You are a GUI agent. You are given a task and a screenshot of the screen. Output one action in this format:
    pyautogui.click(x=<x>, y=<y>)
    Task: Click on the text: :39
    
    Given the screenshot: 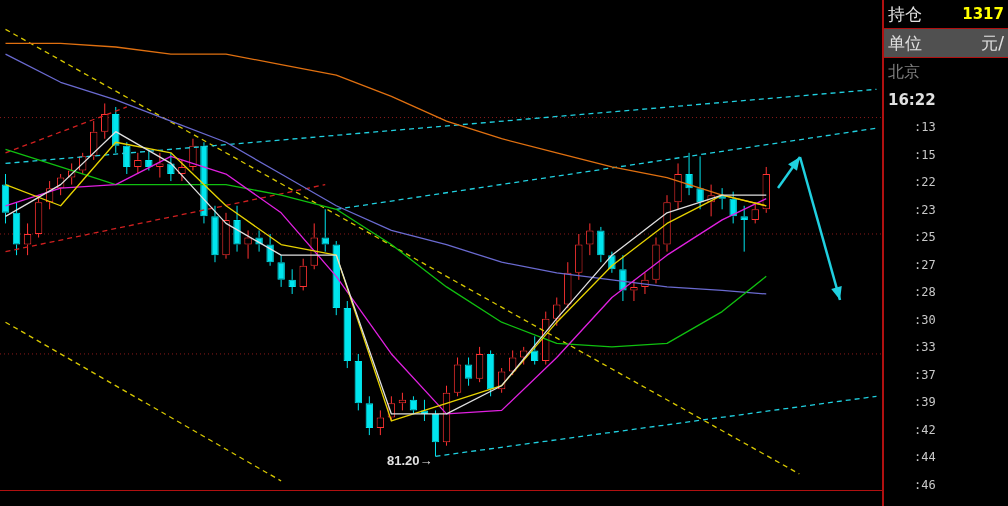 What is the action you would take?
    pyautogui.click(x=925, y=402)
    